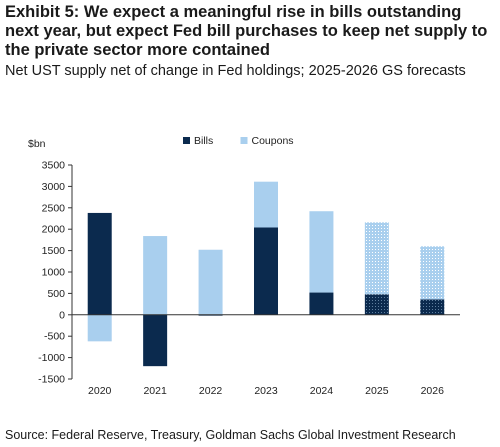 The width and height of the screenshot is (500, 447). Describe the element at coordinates (266, 271) in the screenshot. I see `bar-bills-2023` at that location.